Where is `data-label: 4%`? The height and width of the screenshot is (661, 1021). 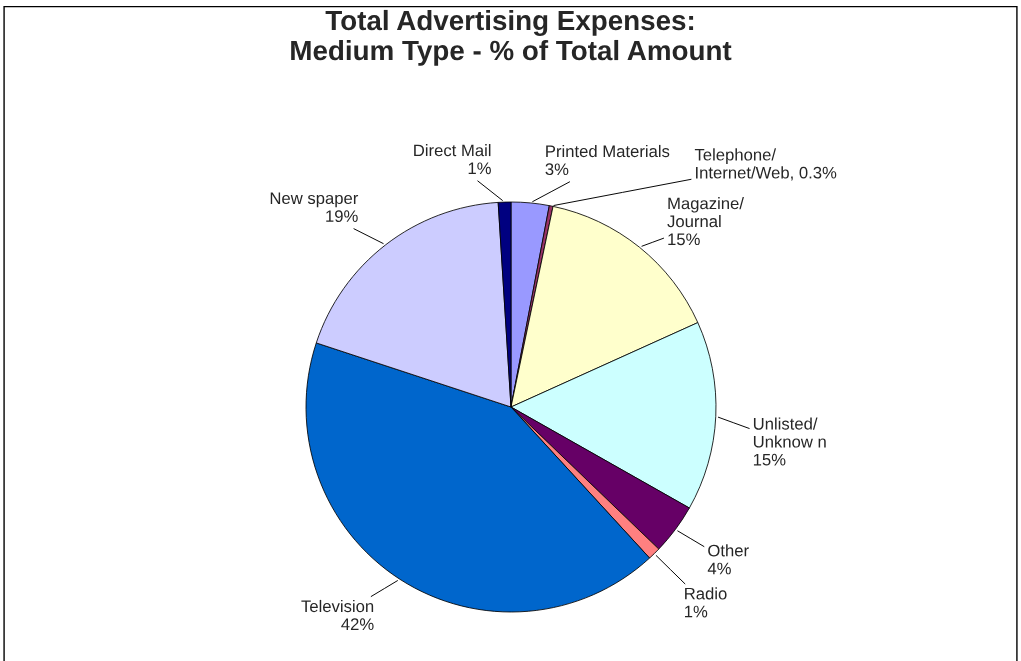 data-label: 4% is located at coordinates (719, 568).